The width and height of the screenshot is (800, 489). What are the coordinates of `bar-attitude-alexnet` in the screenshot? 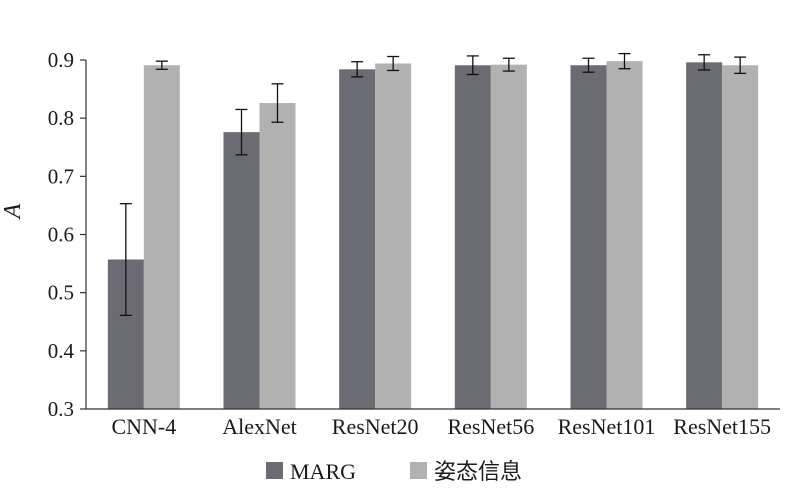 It's located at (277, 256).